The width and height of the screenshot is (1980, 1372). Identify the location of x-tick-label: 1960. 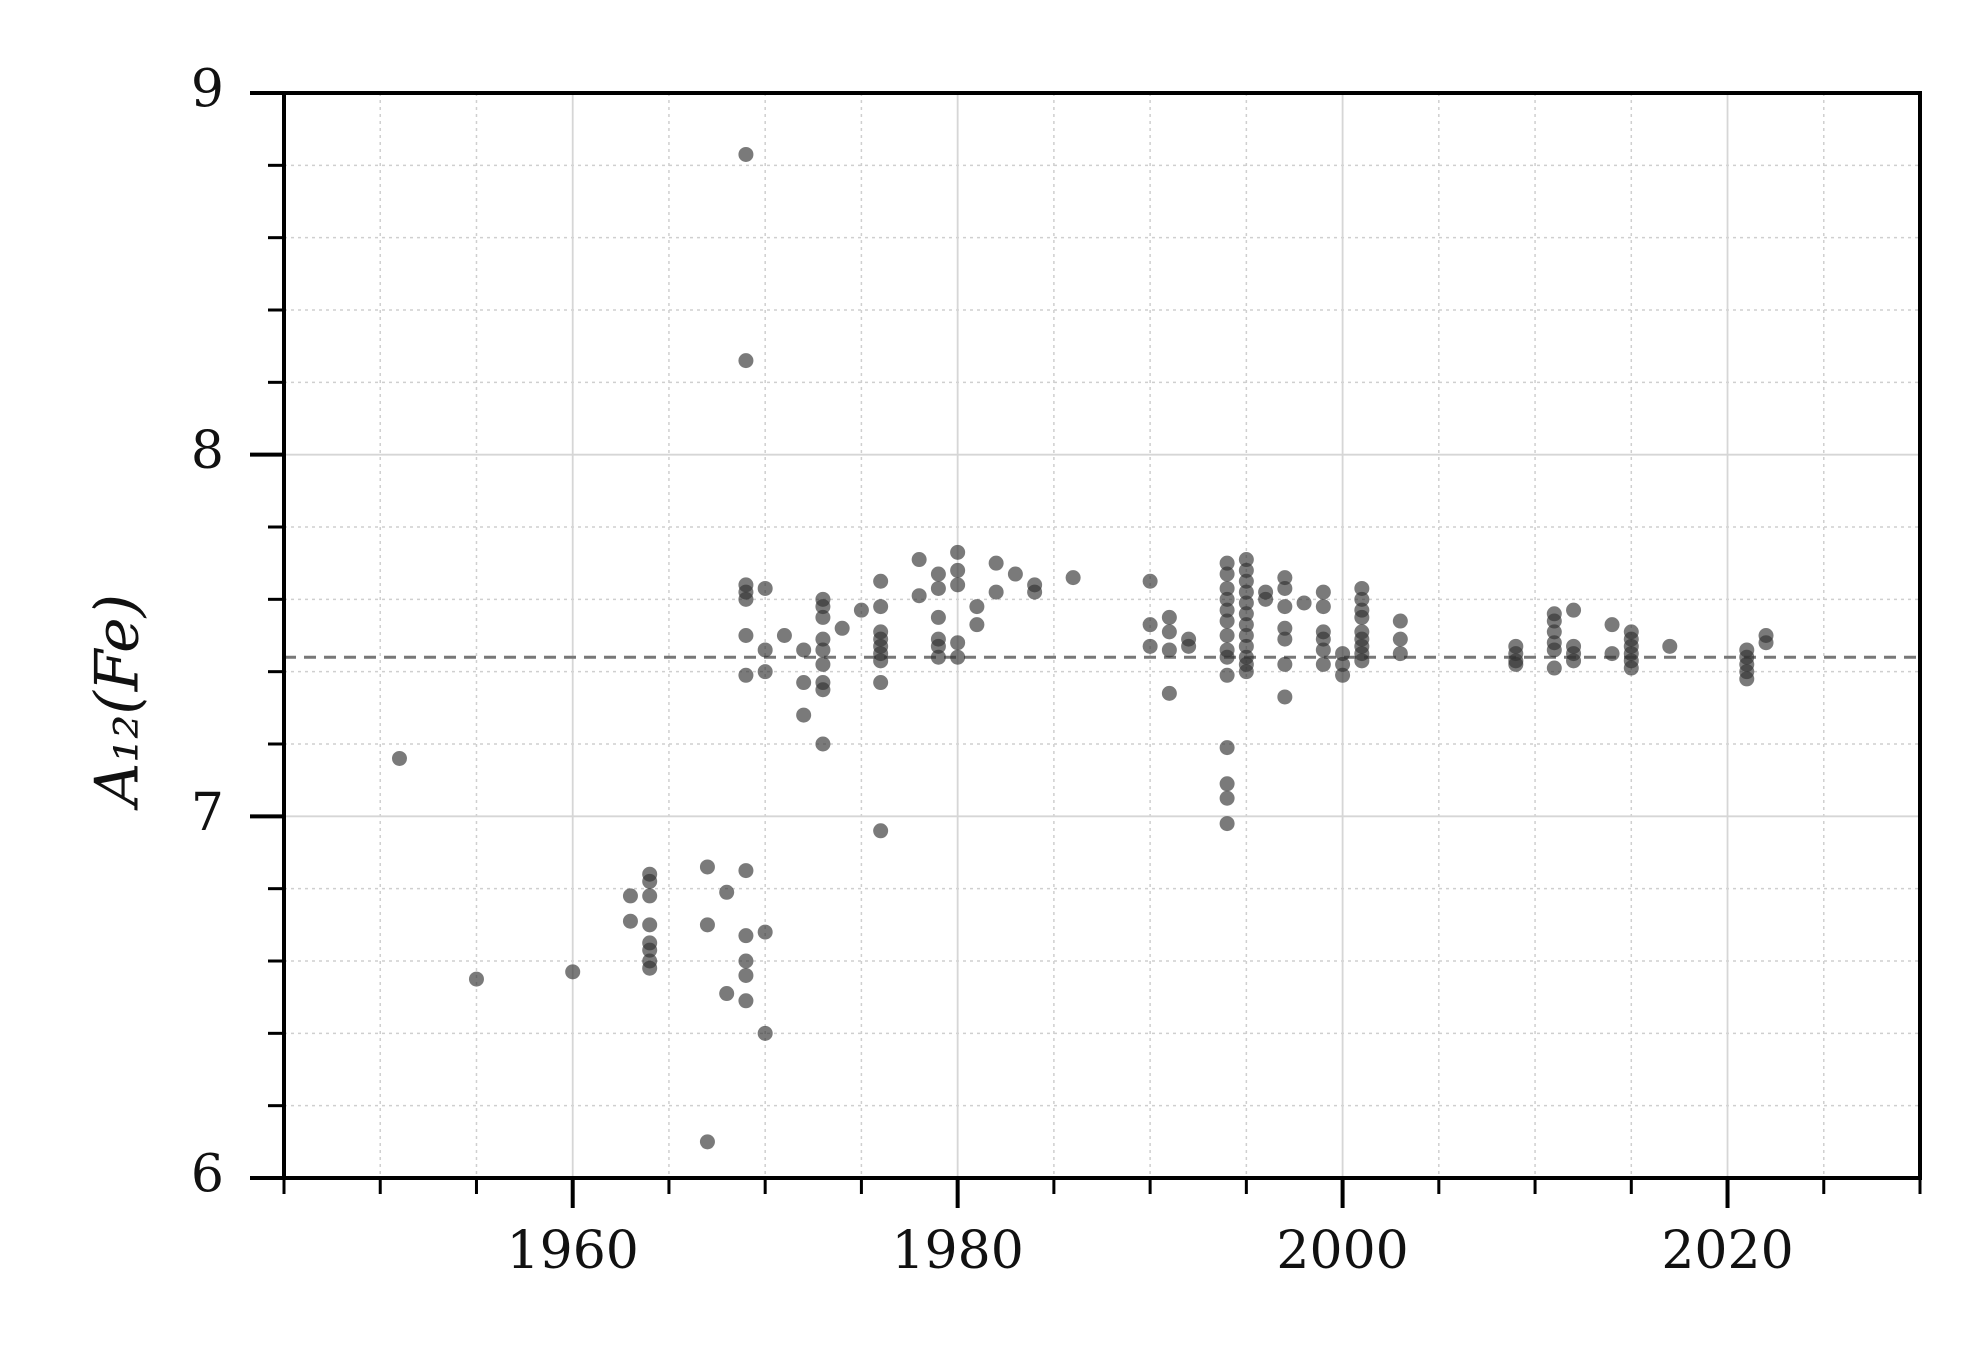
(573, 1251).